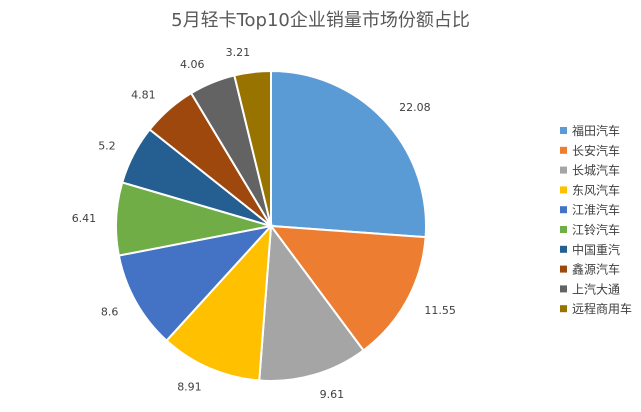 The width and height of the screenshot is (641, 412). I want to click on data-label-4: 8.91, so click(189, 387).